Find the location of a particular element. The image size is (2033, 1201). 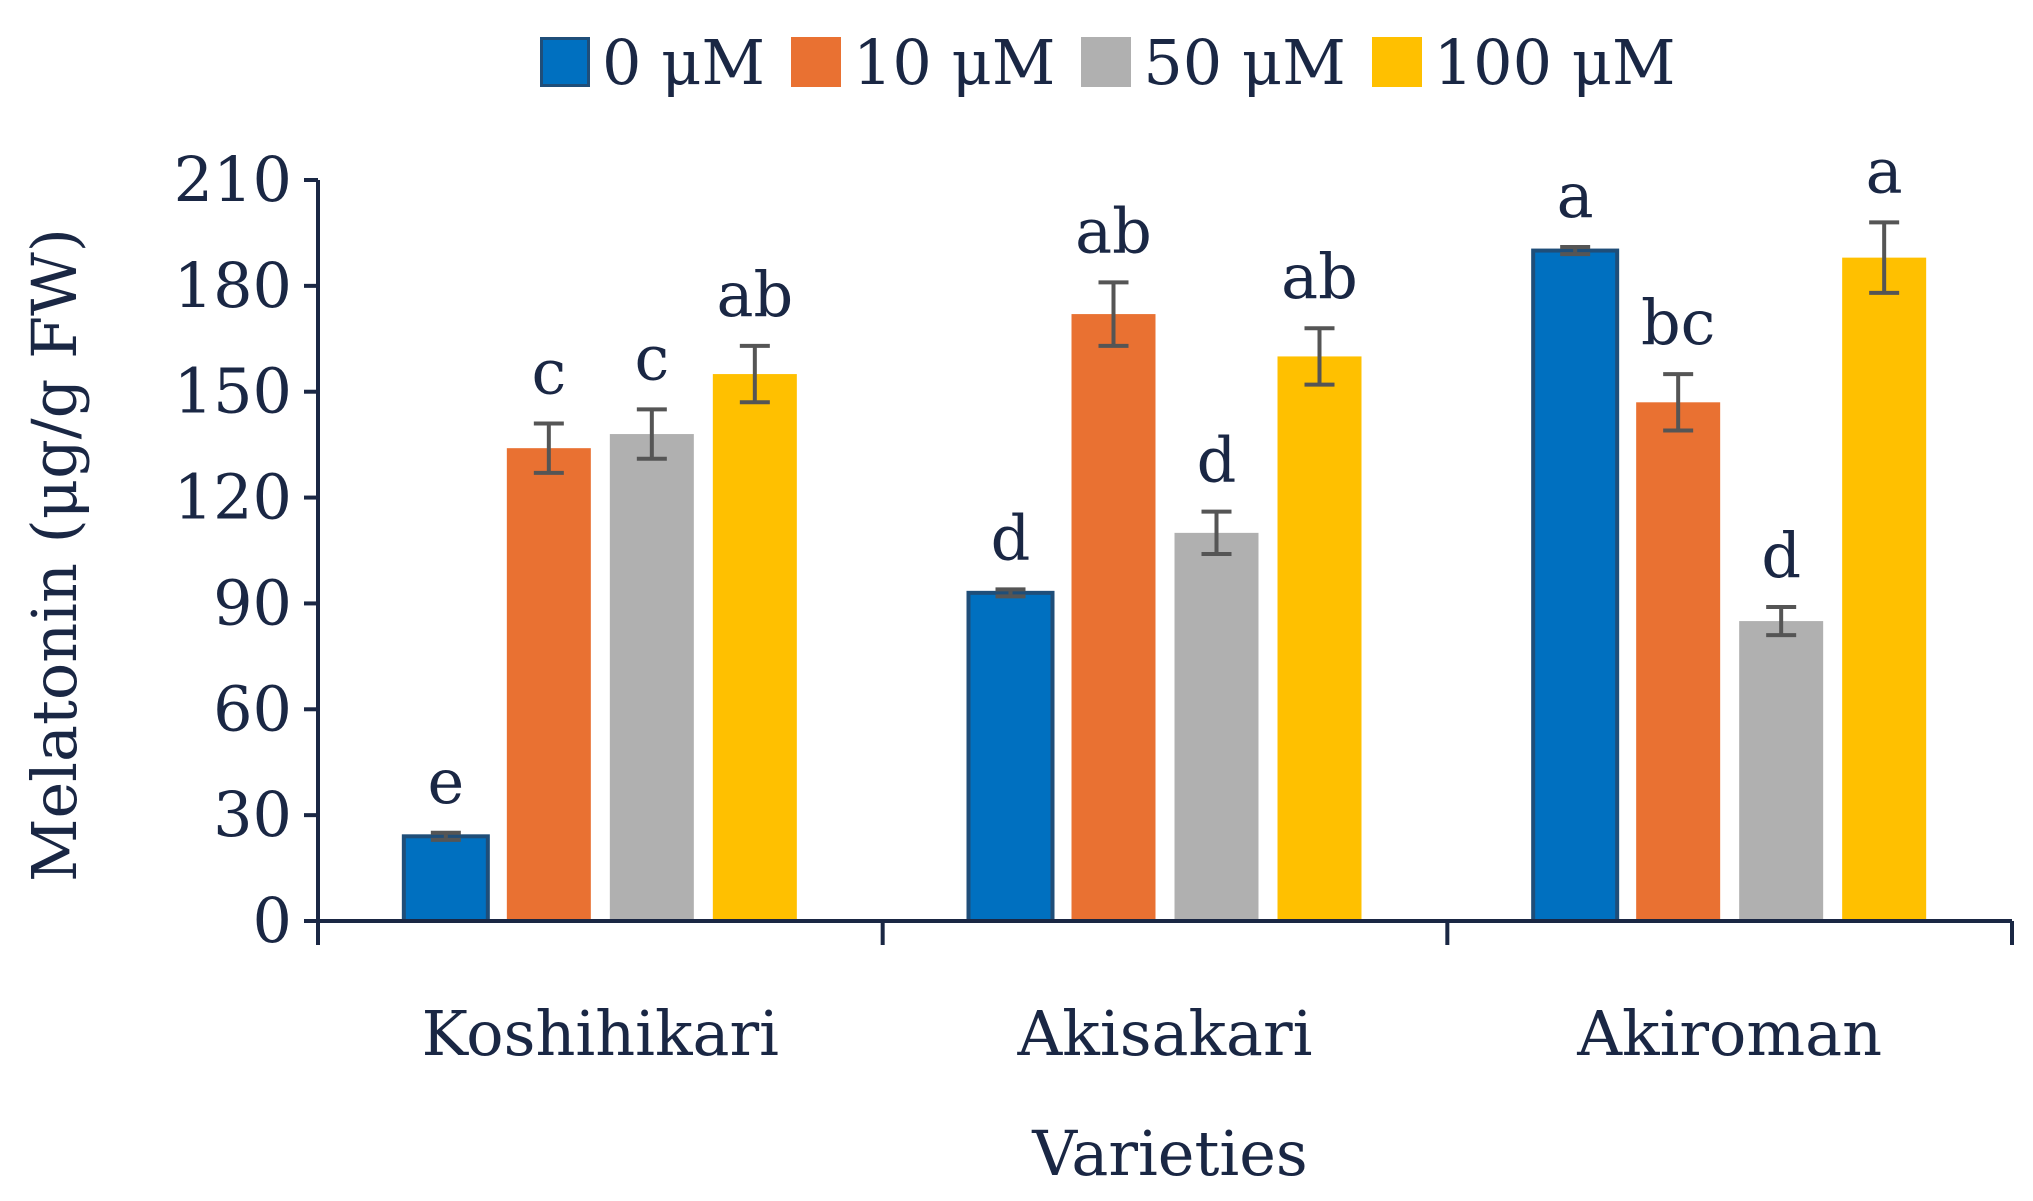

y-tick-label-60: 60 is located at coordinates (252, 708).